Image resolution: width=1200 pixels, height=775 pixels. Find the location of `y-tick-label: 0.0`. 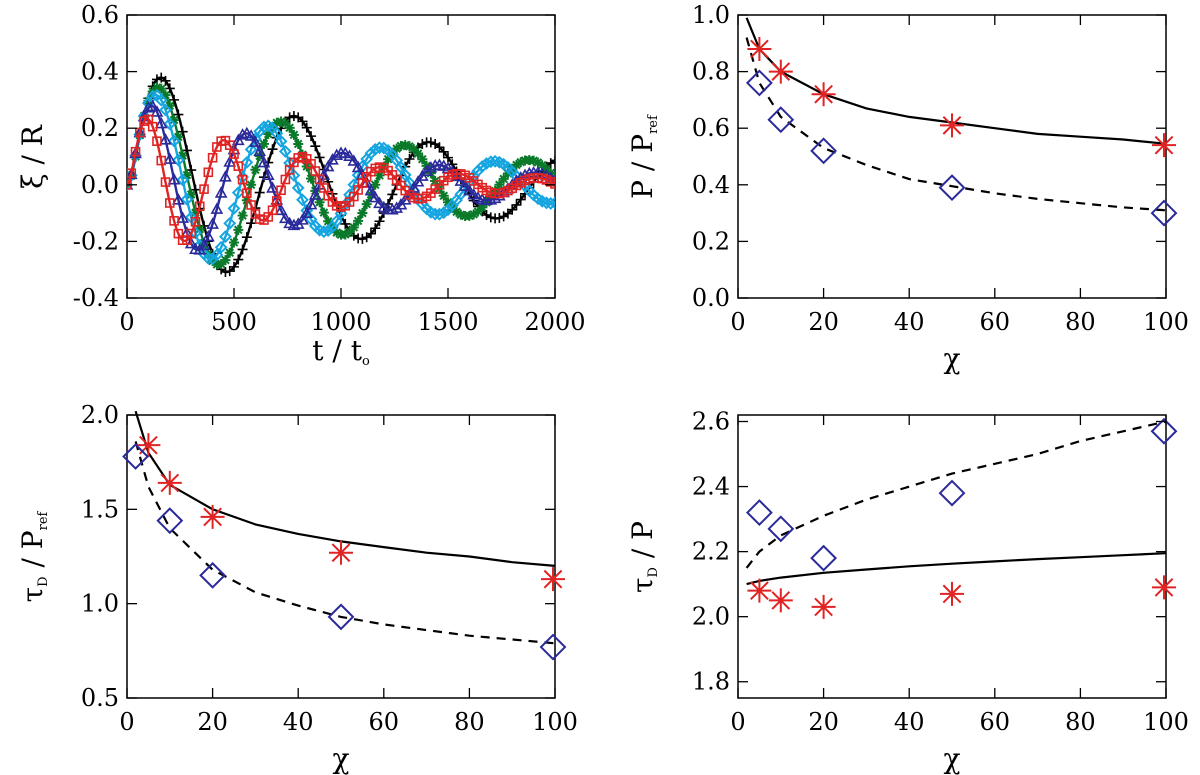

y-tick-label: 0.0 is located at coordinates (711, 298).